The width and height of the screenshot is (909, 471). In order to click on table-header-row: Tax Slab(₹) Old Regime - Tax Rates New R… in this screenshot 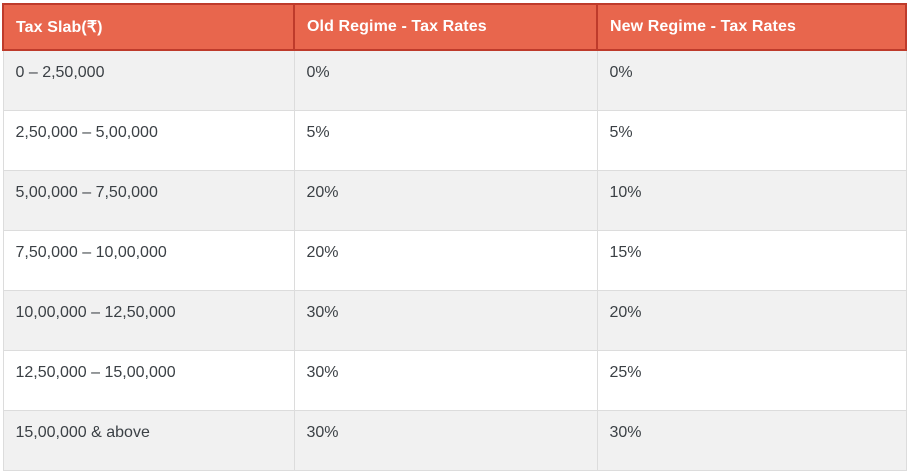, I will do `click(454, 27)`.